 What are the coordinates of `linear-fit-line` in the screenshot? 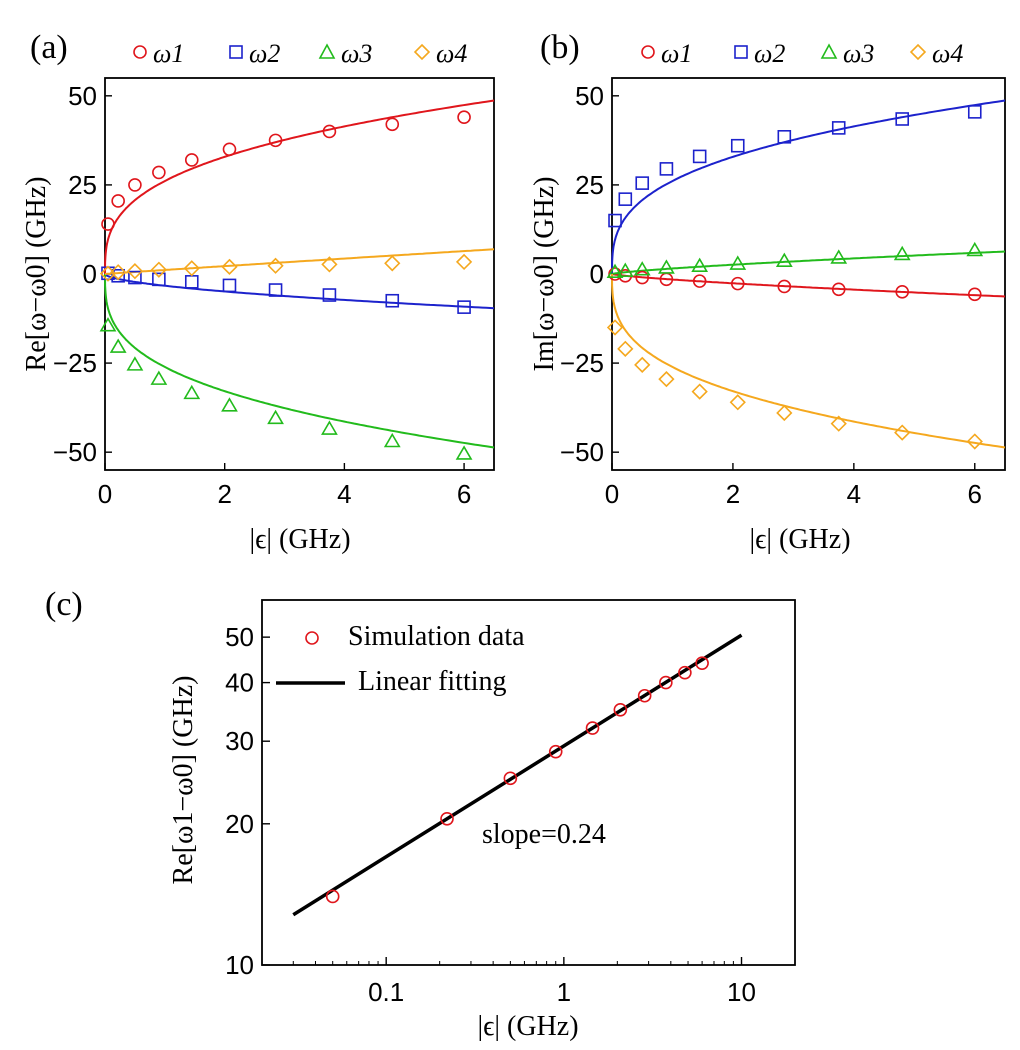 It's located at (517, 775).